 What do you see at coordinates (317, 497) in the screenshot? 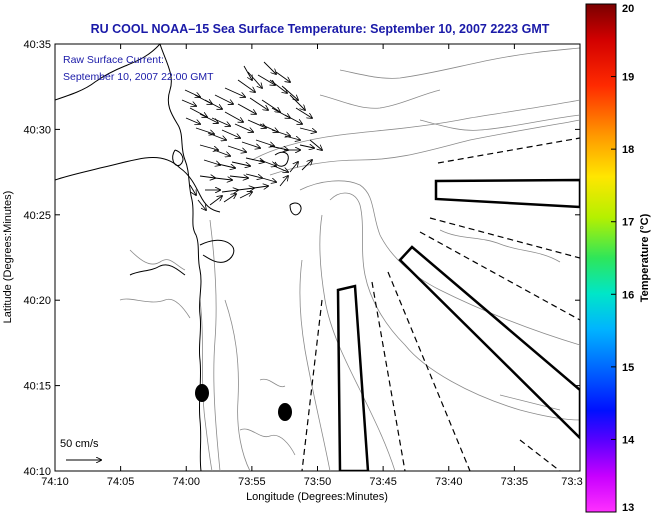
I see `x-axis-label: Longitude (Degrees:Minutes)` at bounding box center [317, 497].